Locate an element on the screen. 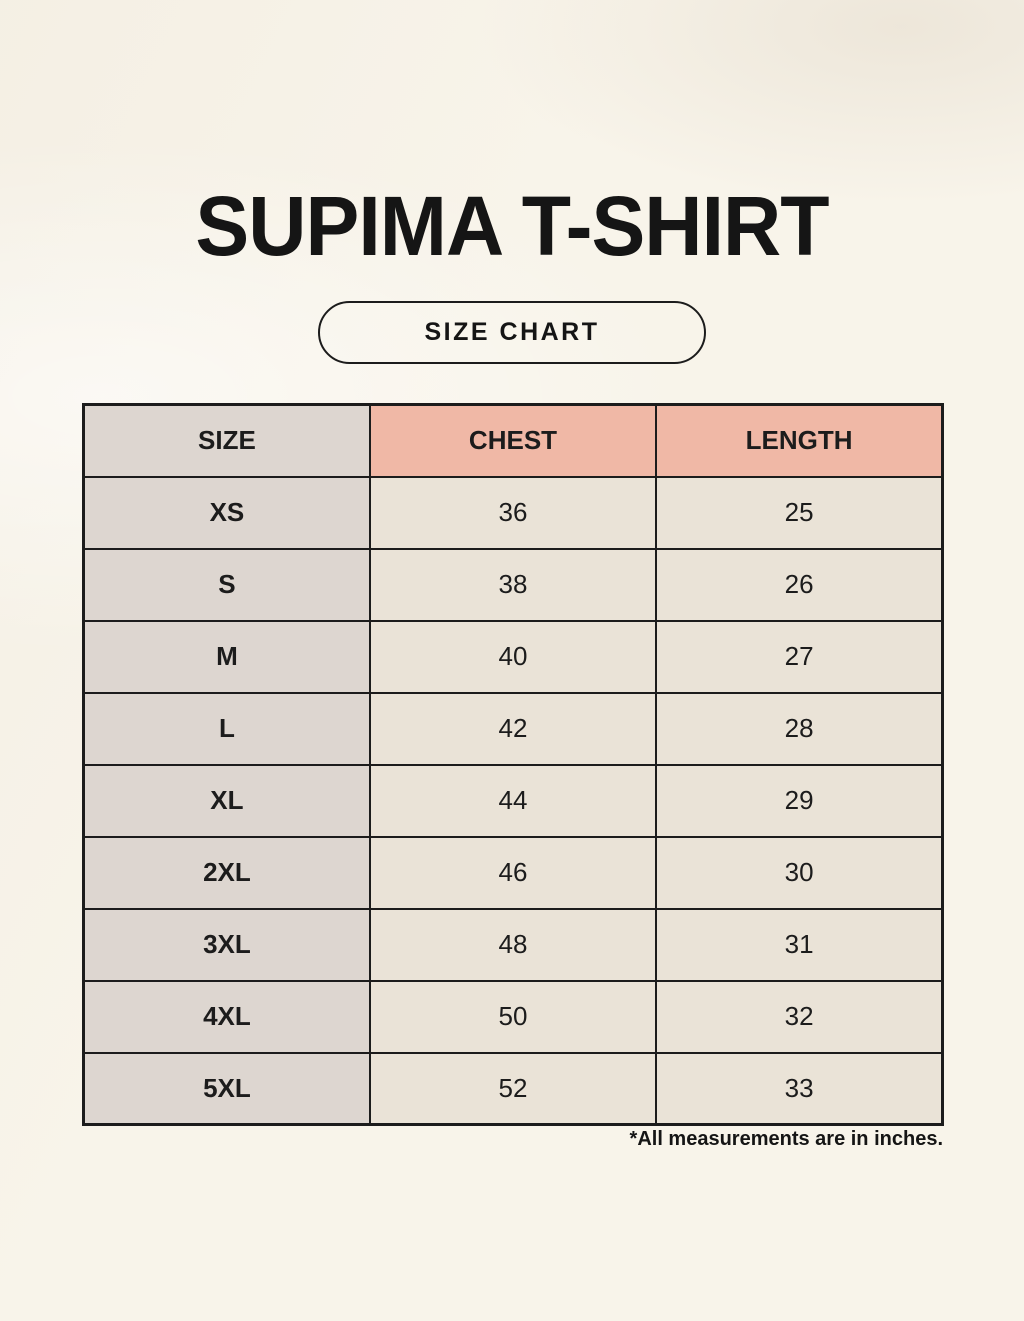  table-row: S 38 26 is located at coordinates (513, 584).